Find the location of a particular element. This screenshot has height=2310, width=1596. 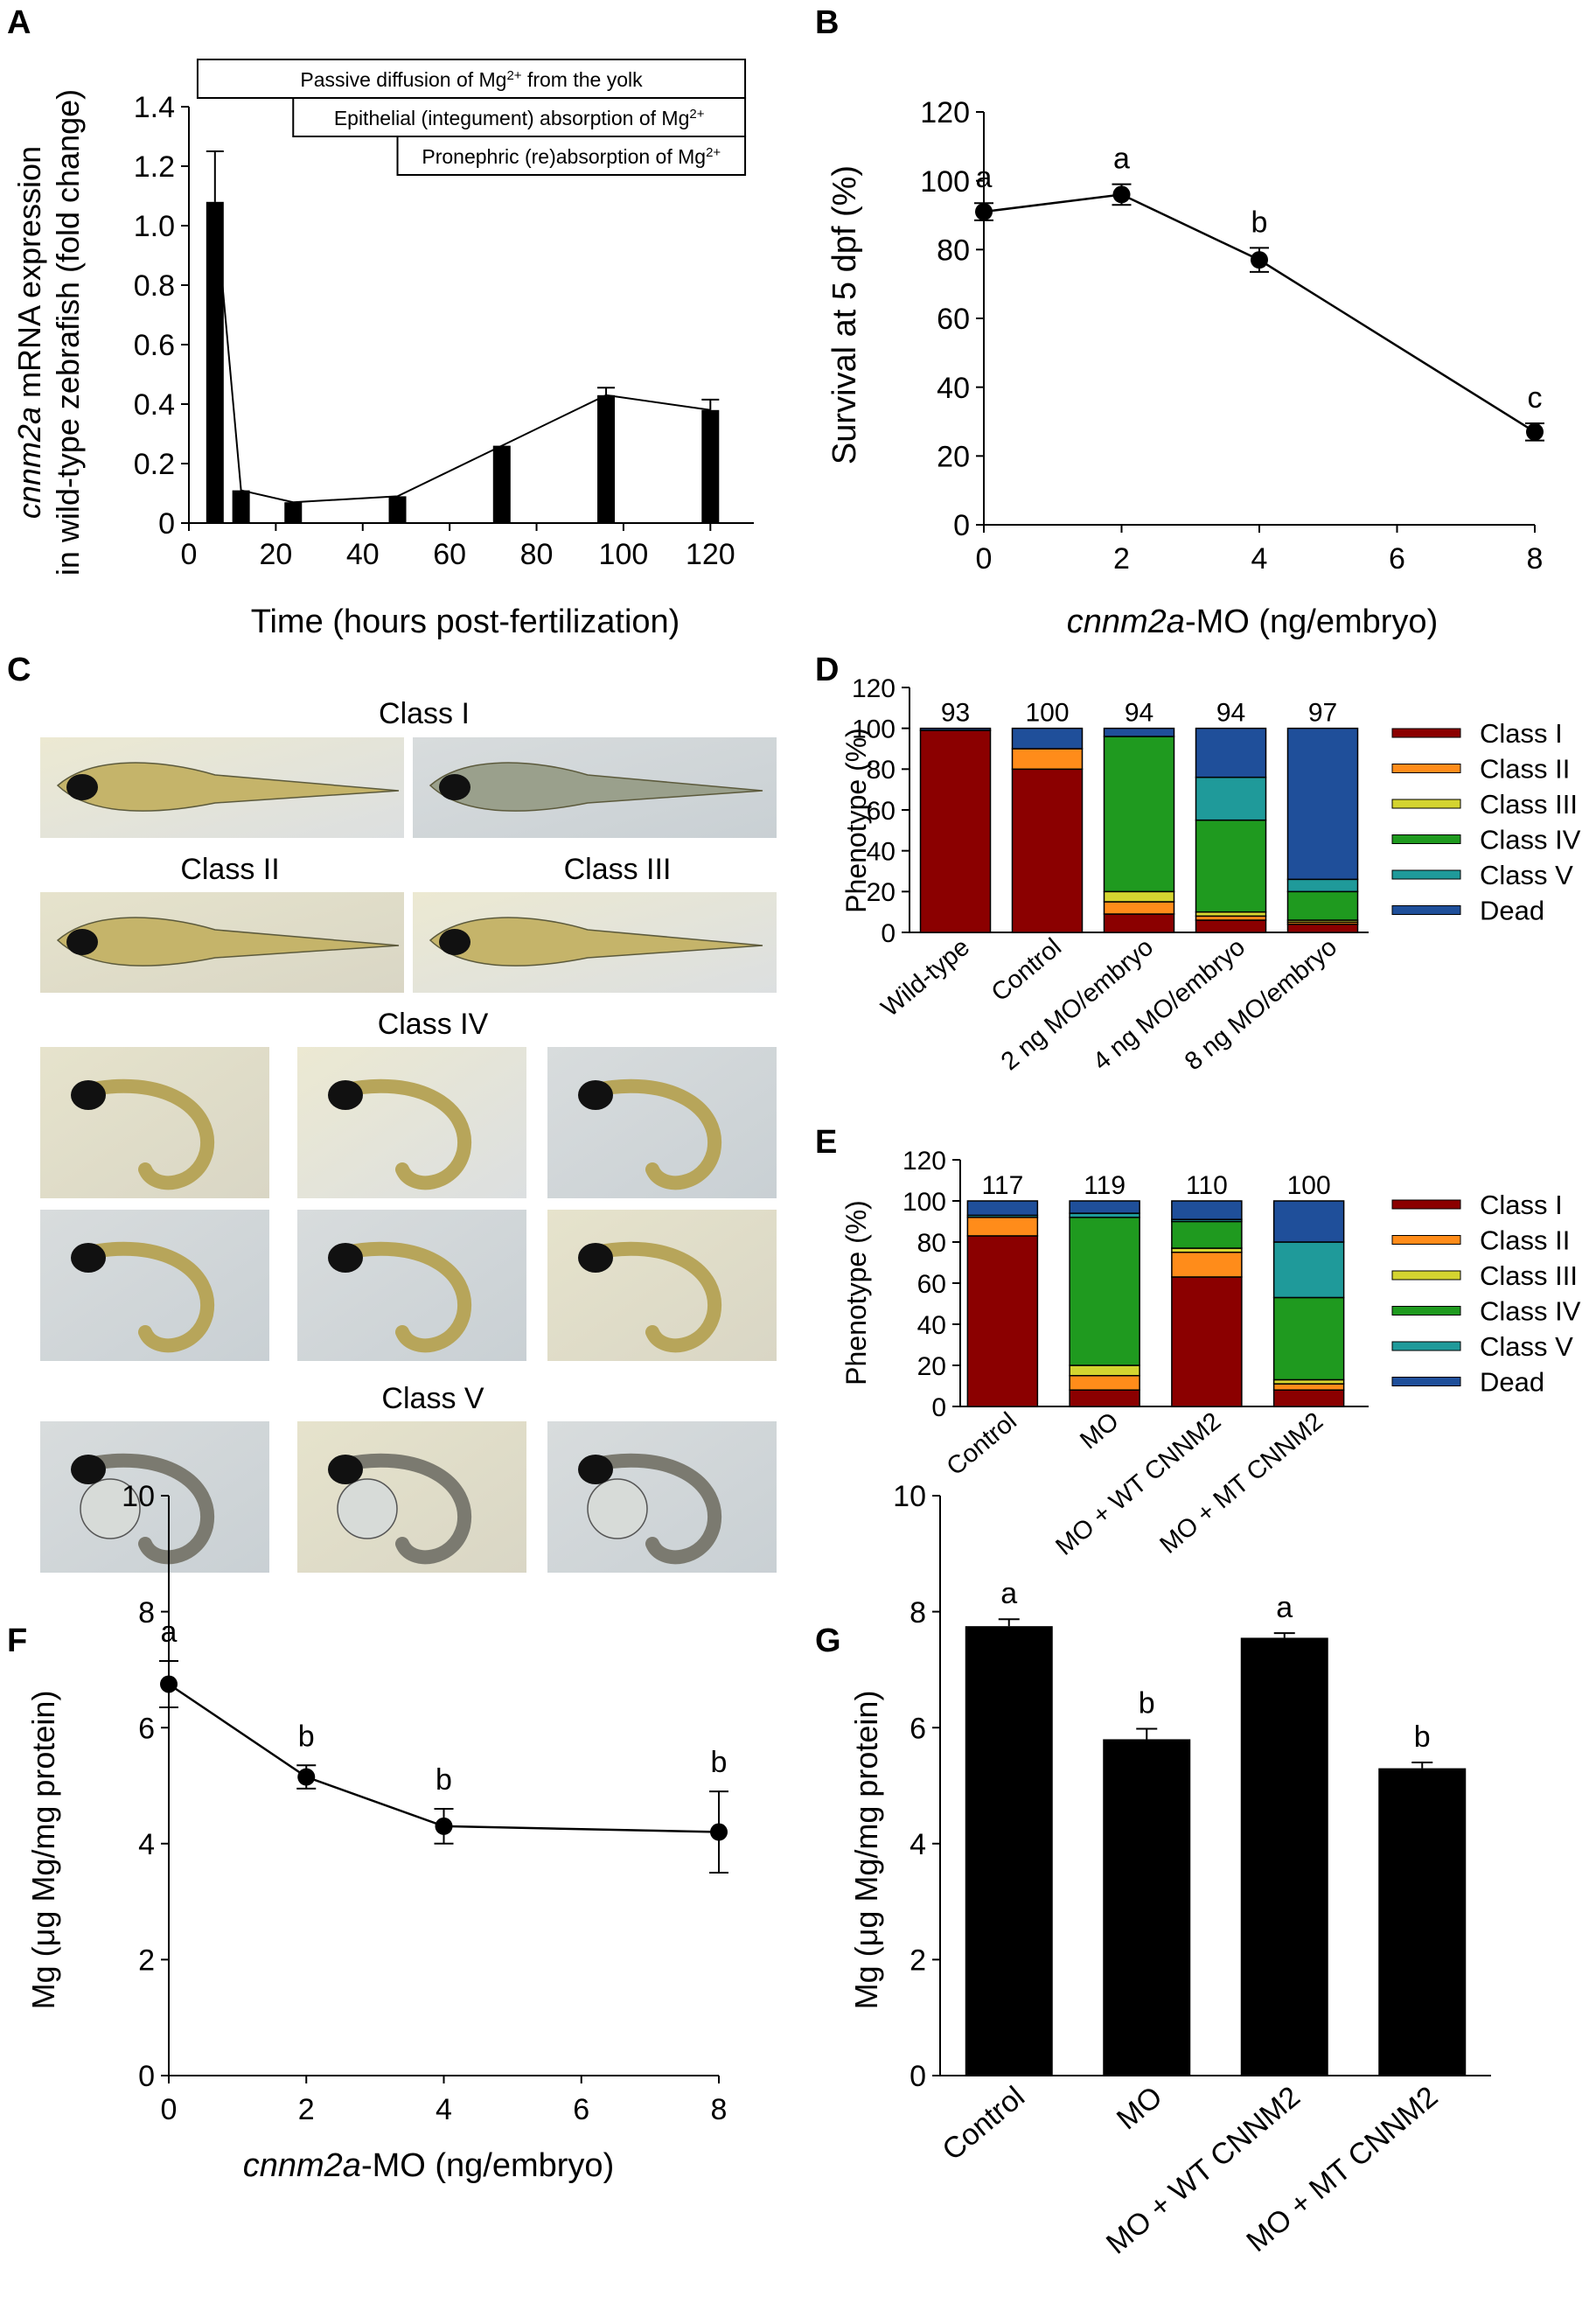

larva-edema is located at coordinates (110, 1508).